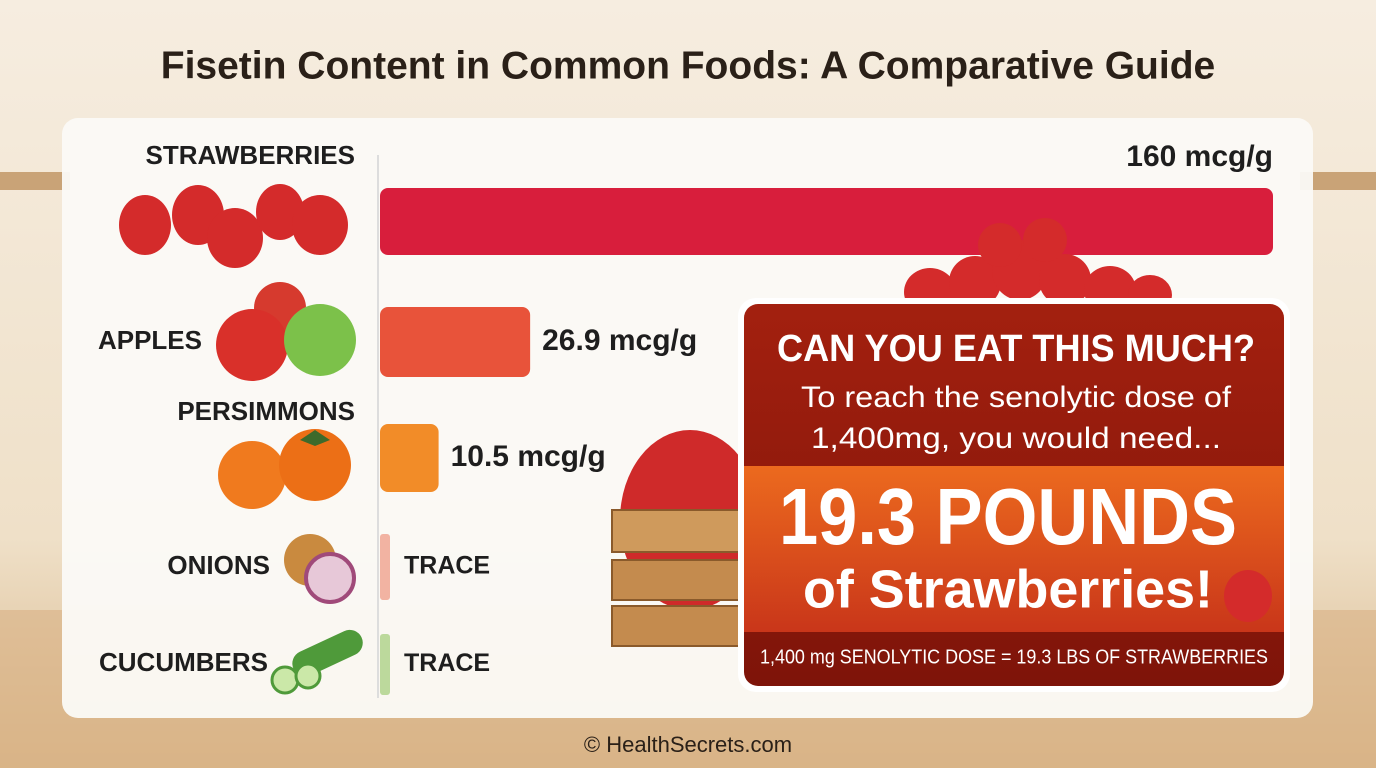  Describe the element at coordinates (1199, 156) in the screenshot. I see `value-label: 160 mcg/g` at that location.